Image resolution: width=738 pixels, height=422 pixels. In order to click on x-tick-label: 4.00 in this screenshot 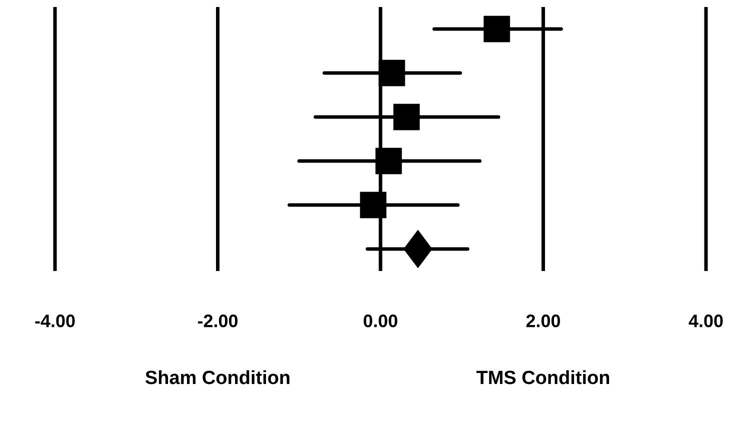, I will do `click(705, 321)`.